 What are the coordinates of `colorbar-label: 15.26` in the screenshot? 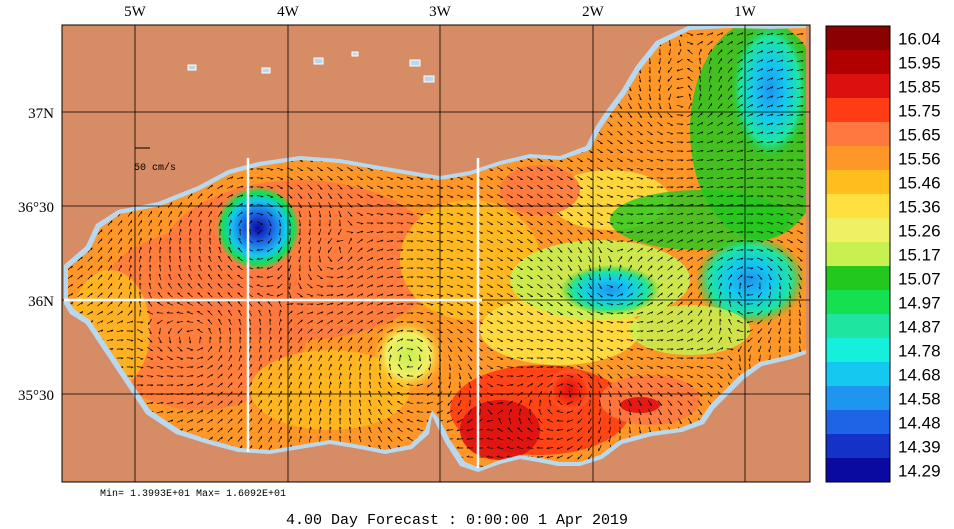 It's located at (919, 231).